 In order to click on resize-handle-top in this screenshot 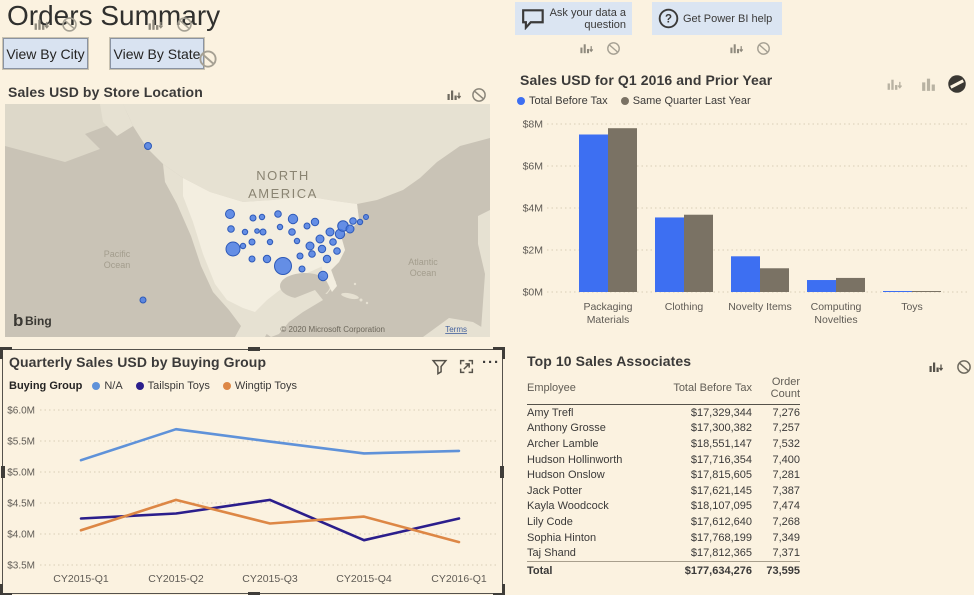, I will do `click(254, 349)`.